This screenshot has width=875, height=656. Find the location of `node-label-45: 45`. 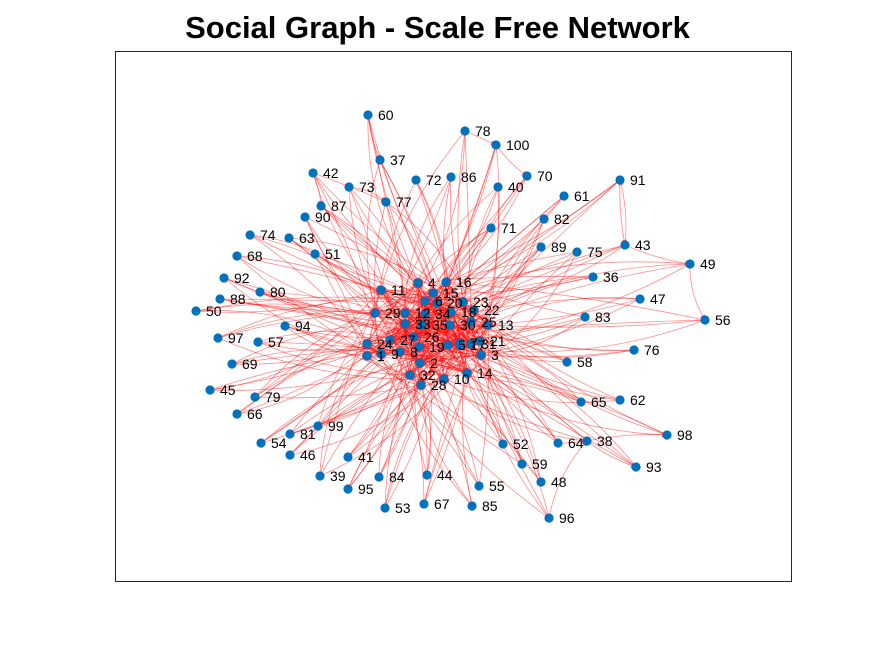

node-label-45: 45 is located at coordinates (228, 390).